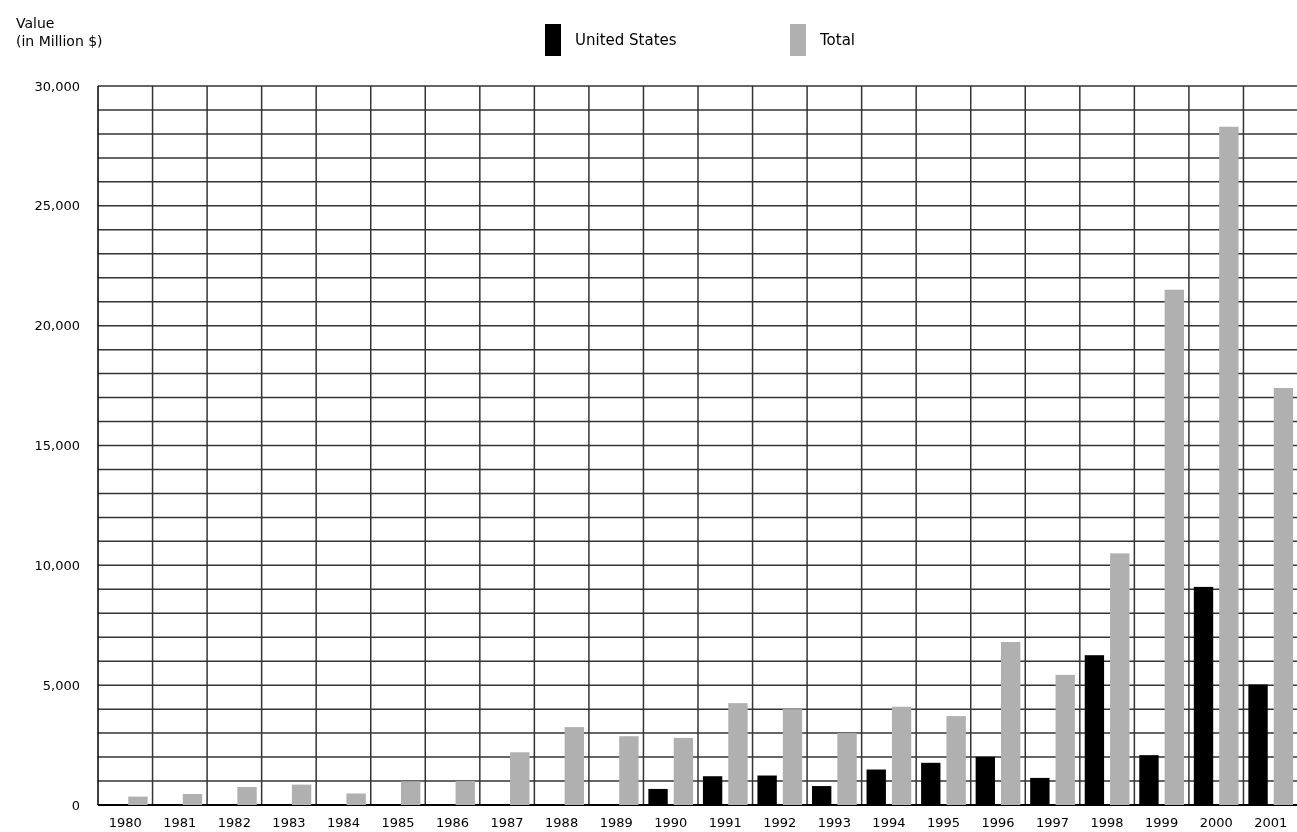  I want to click on x-tick-label: 1996, so click(998, 822).